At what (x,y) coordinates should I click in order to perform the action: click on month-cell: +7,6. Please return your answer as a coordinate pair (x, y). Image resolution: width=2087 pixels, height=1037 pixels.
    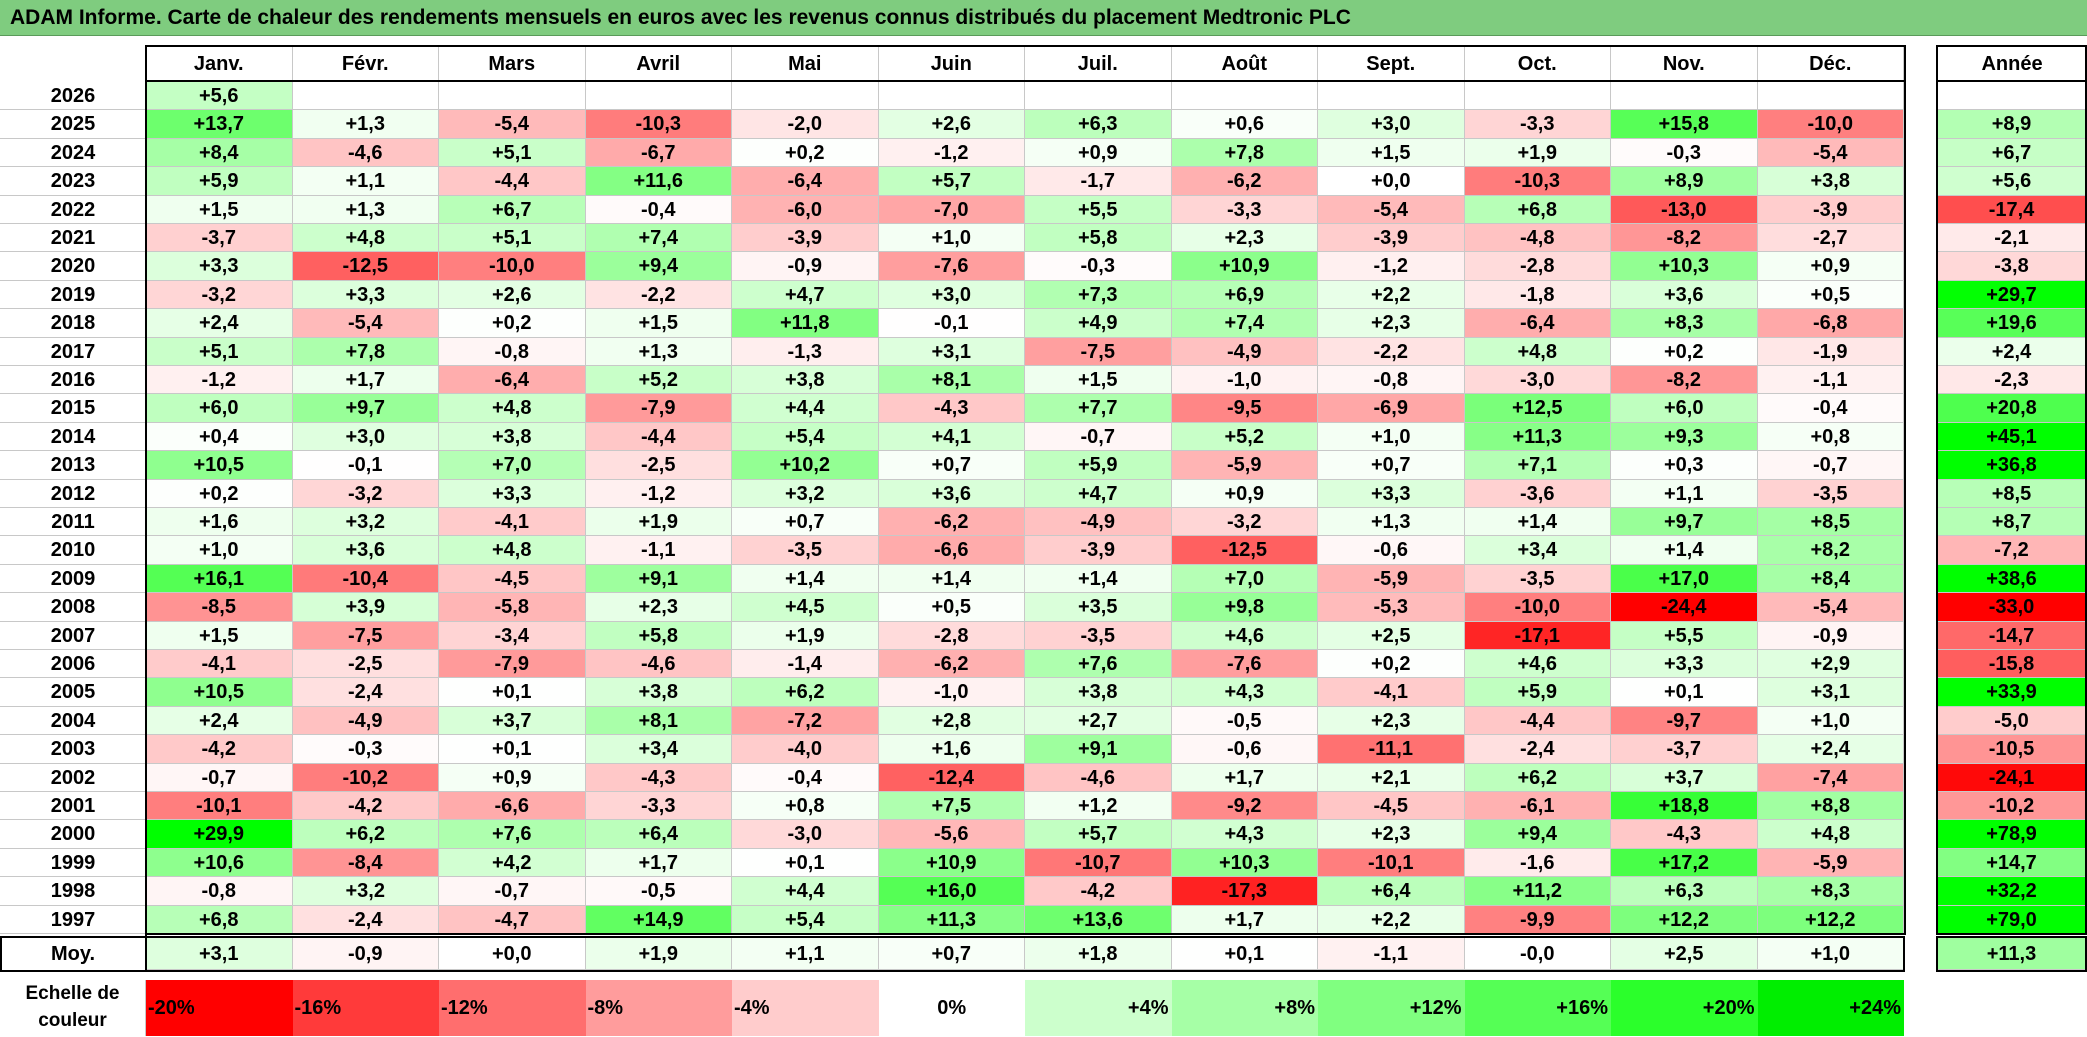
    Looking at the image, I should click on (1098, 664).